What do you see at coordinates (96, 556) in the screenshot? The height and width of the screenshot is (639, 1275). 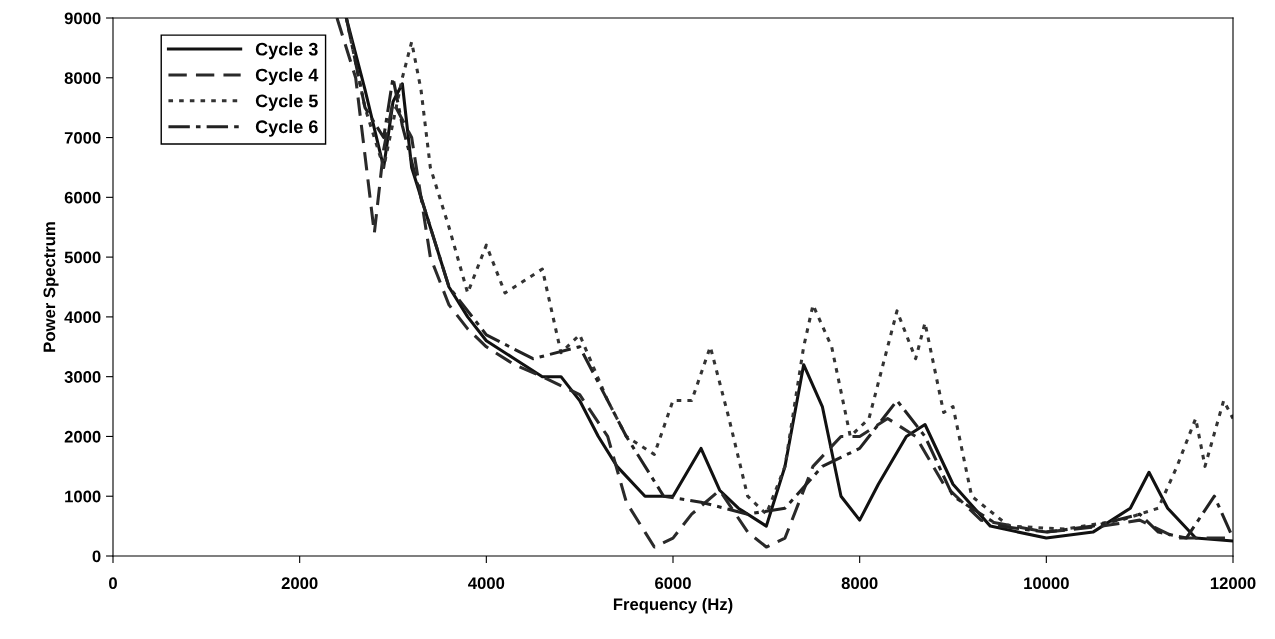 I see `y-tick-label: 0` at bounding box center [96, 556].